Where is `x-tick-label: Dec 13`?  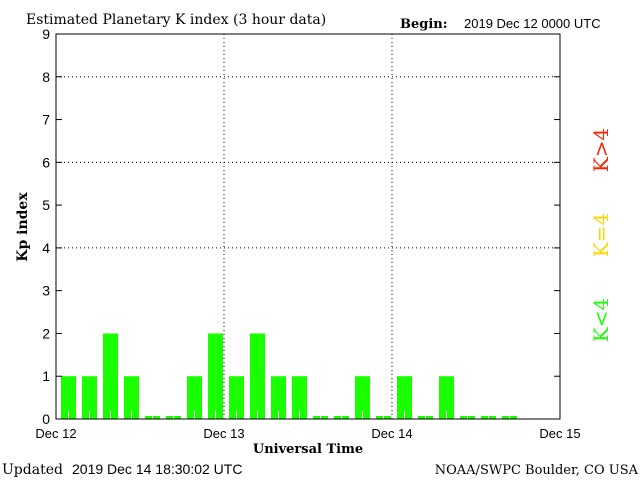 x-tick-label: Dec 13 is located at coordinates (223, 433).